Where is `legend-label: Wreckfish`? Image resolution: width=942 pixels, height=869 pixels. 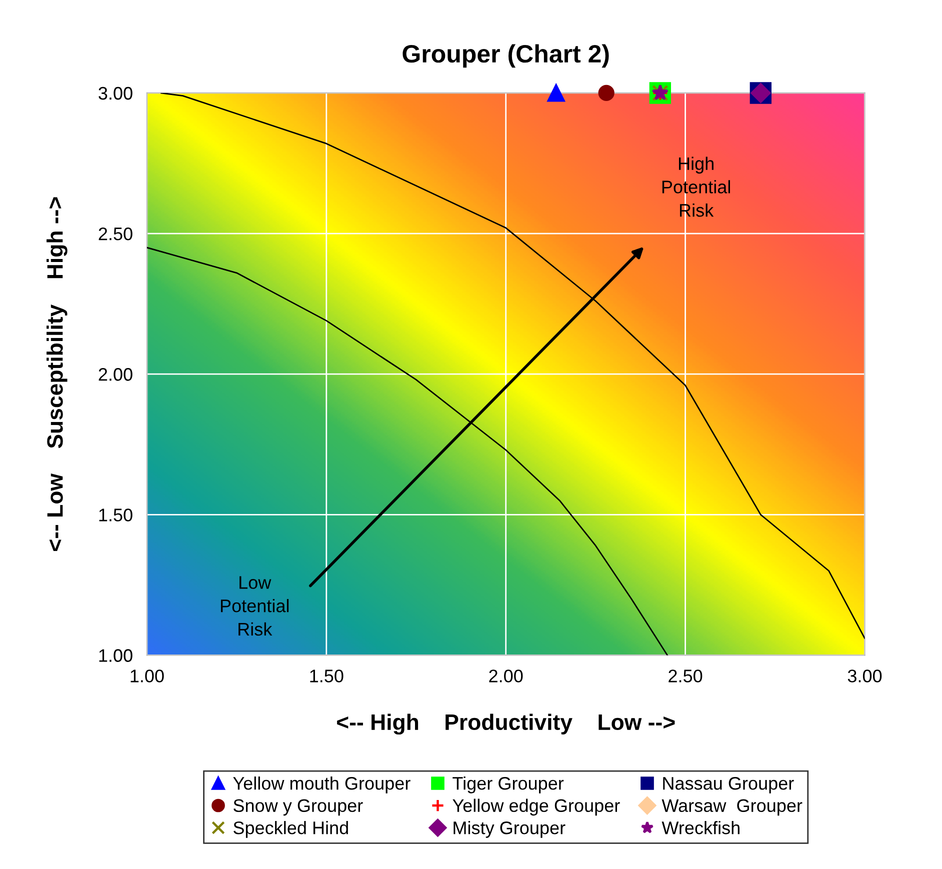 legend-label: Wreckfish is located at coordinates (701, 827).